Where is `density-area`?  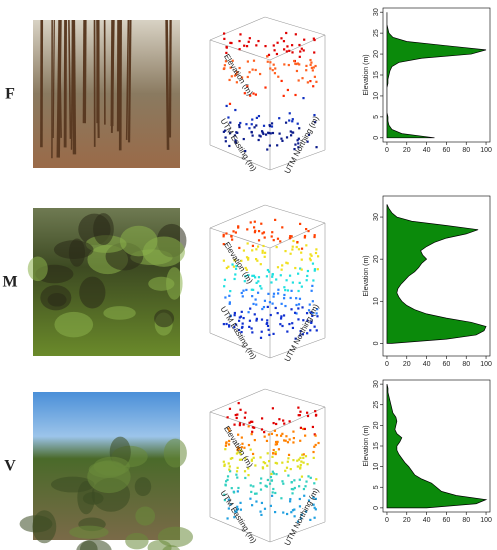 density-area is located at coordinates (436, 274).